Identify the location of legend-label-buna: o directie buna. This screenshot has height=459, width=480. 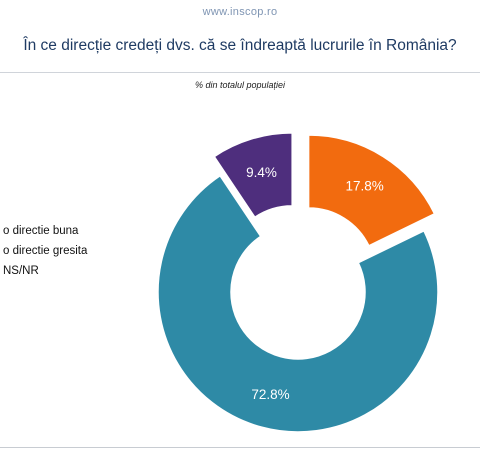
(41, 231).